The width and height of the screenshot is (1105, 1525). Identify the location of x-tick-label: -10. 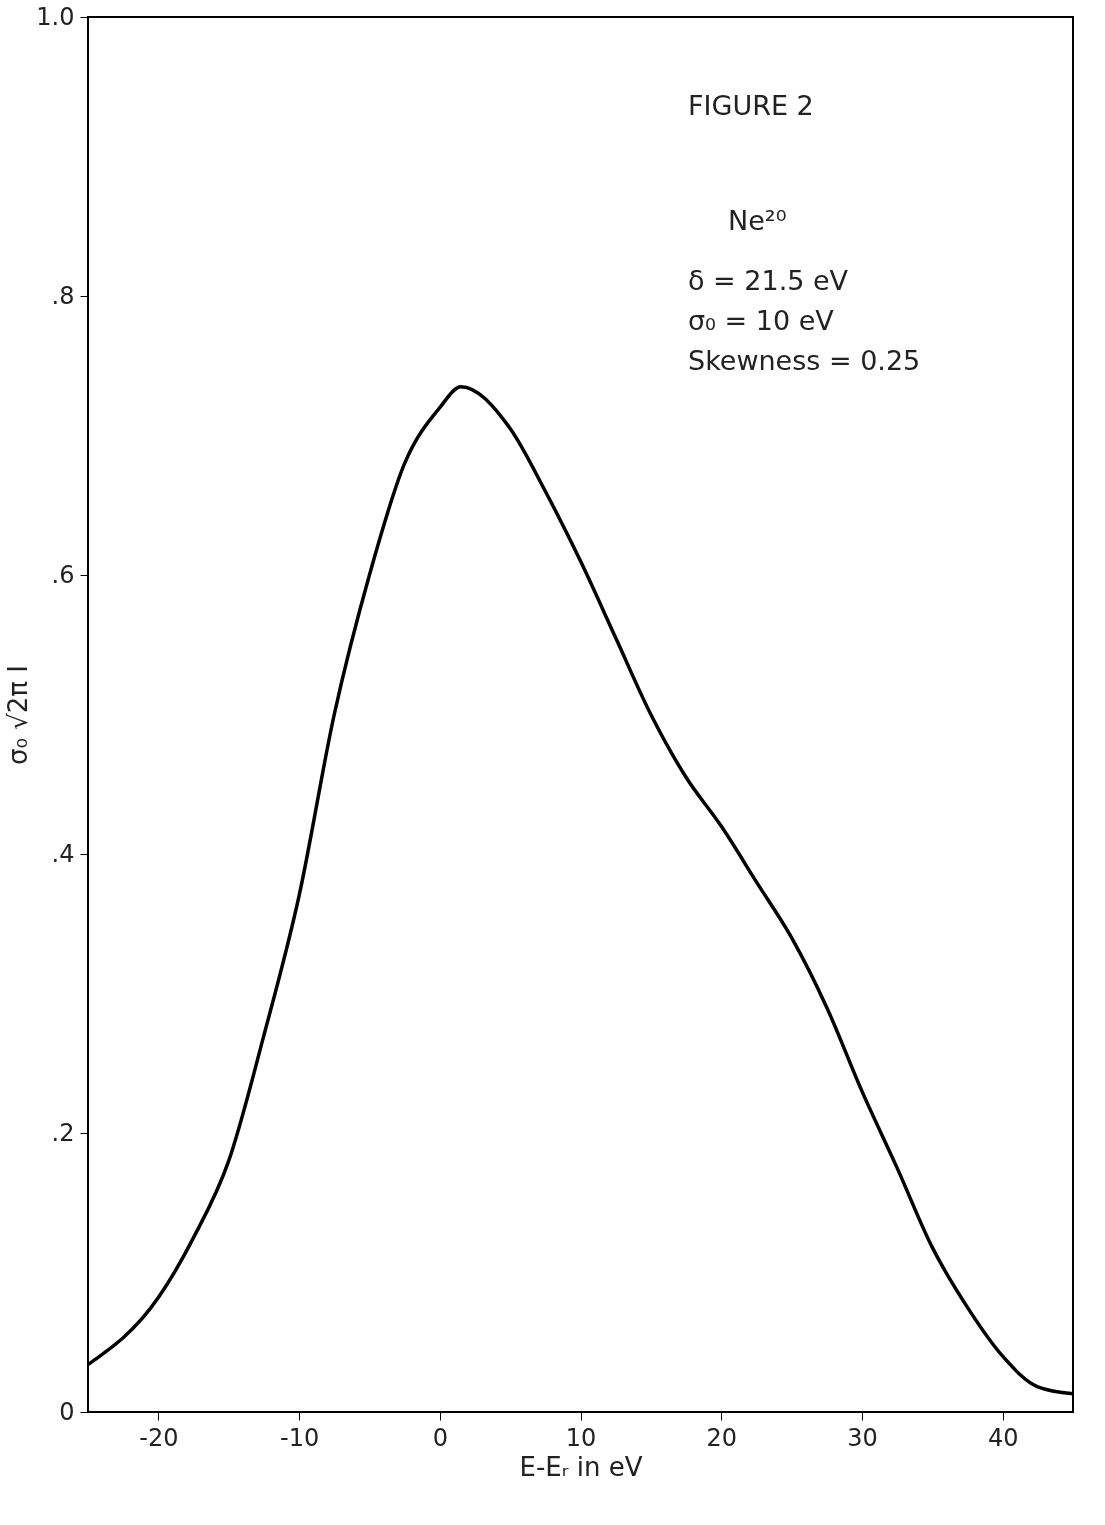
(299, 1437).